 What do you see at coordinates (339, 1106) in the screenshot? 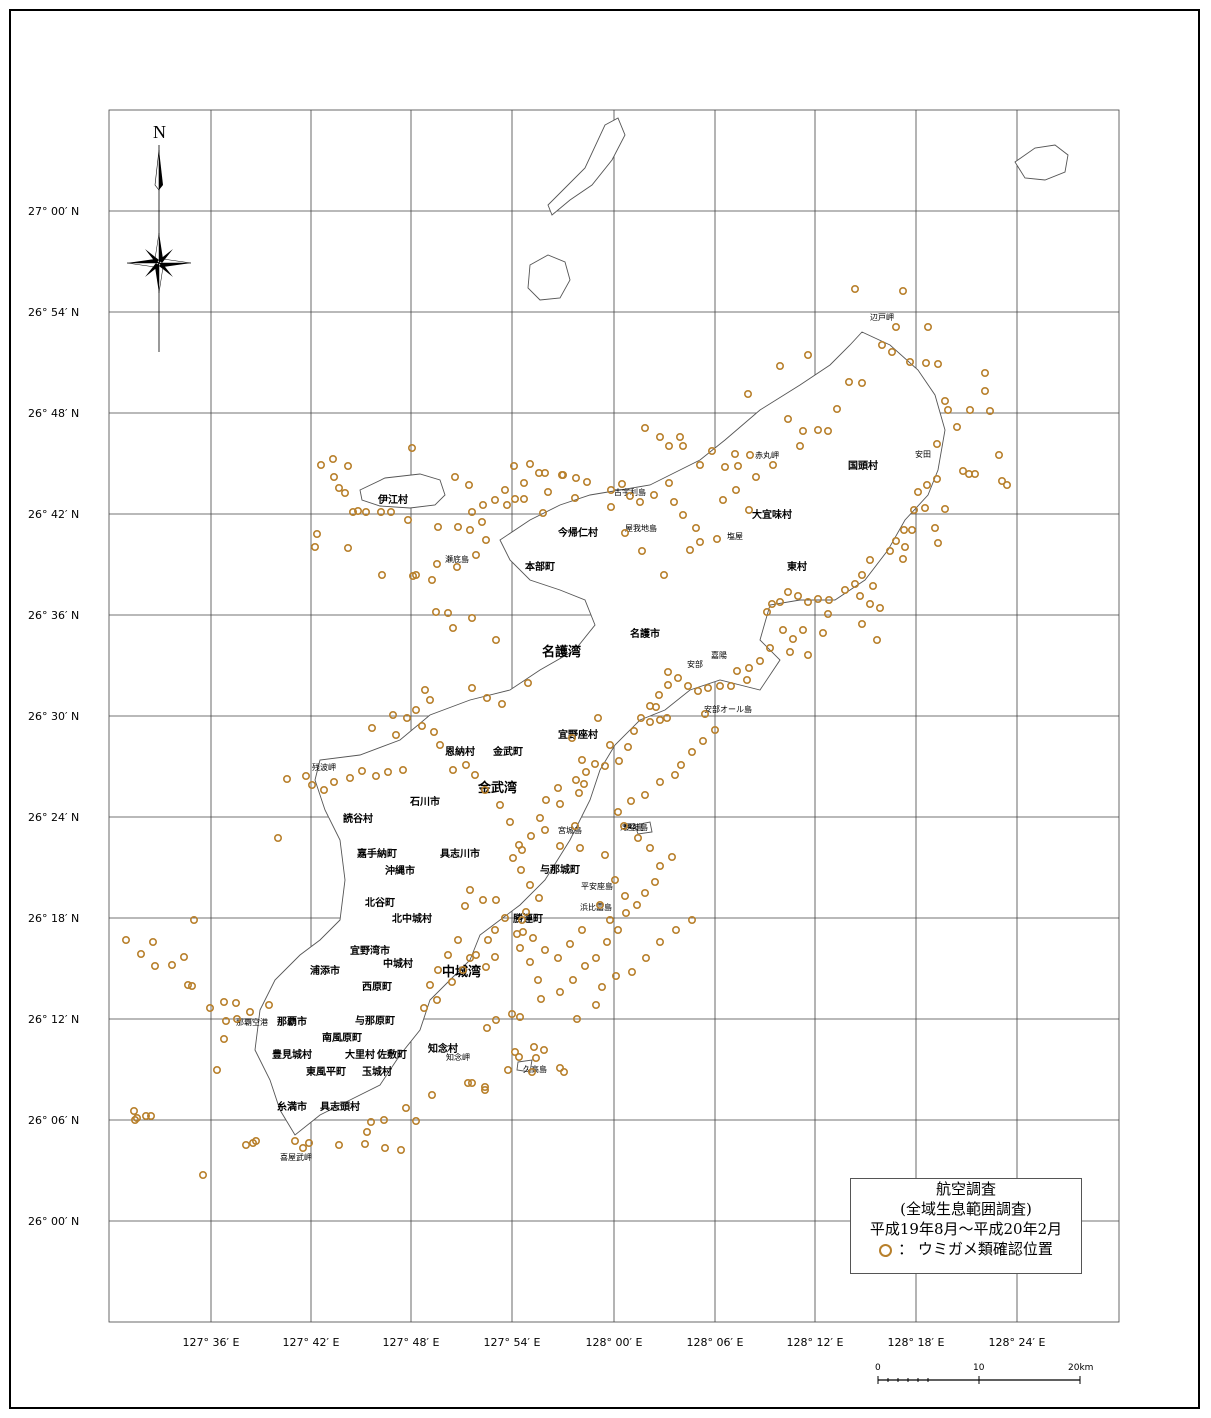
I see `place-label: 具志頭村` at bounding box center [339, 1106].